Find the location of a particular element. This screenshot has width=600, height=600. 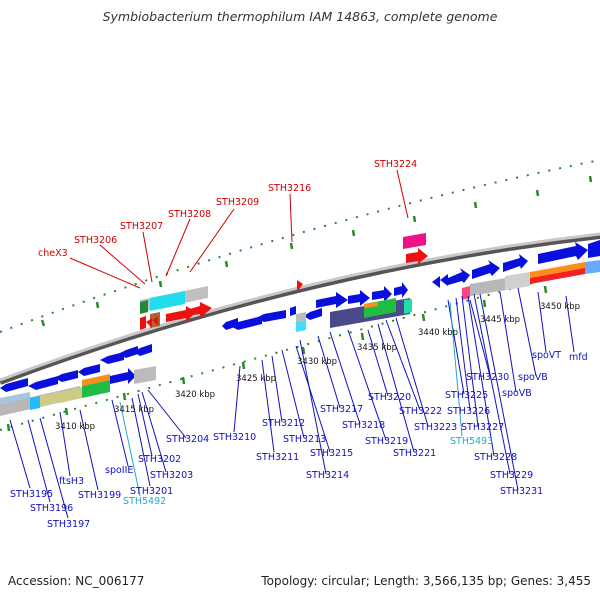

kbp-label: 3430 kbp is located at coordinates (317, 362).